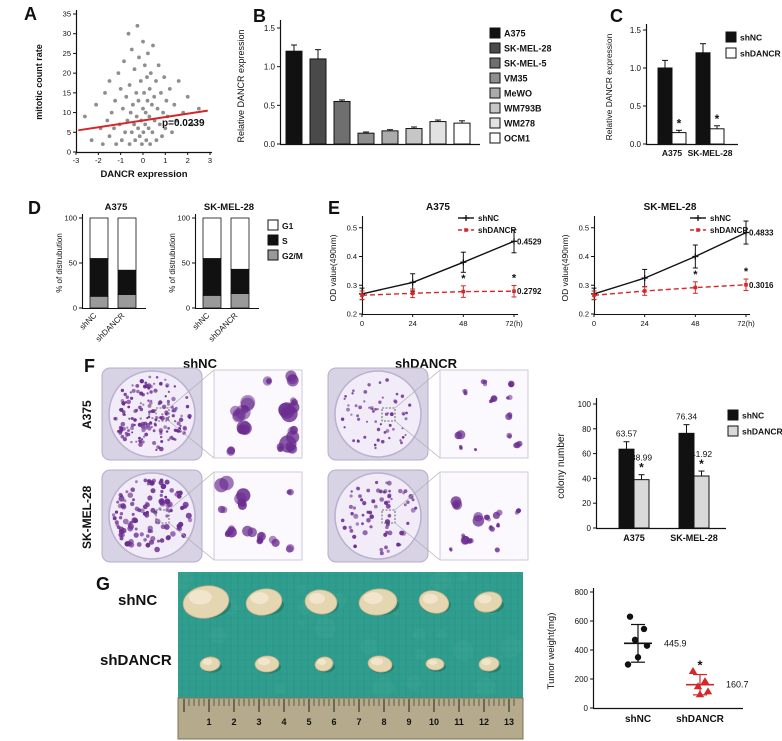 The height and width of the screenshot is (741, 782). What do you see at coordinates (241, 85) in the screenshot?
I see `y-axis-label: Relative DANCR expression` at bounding box center [241, 85].